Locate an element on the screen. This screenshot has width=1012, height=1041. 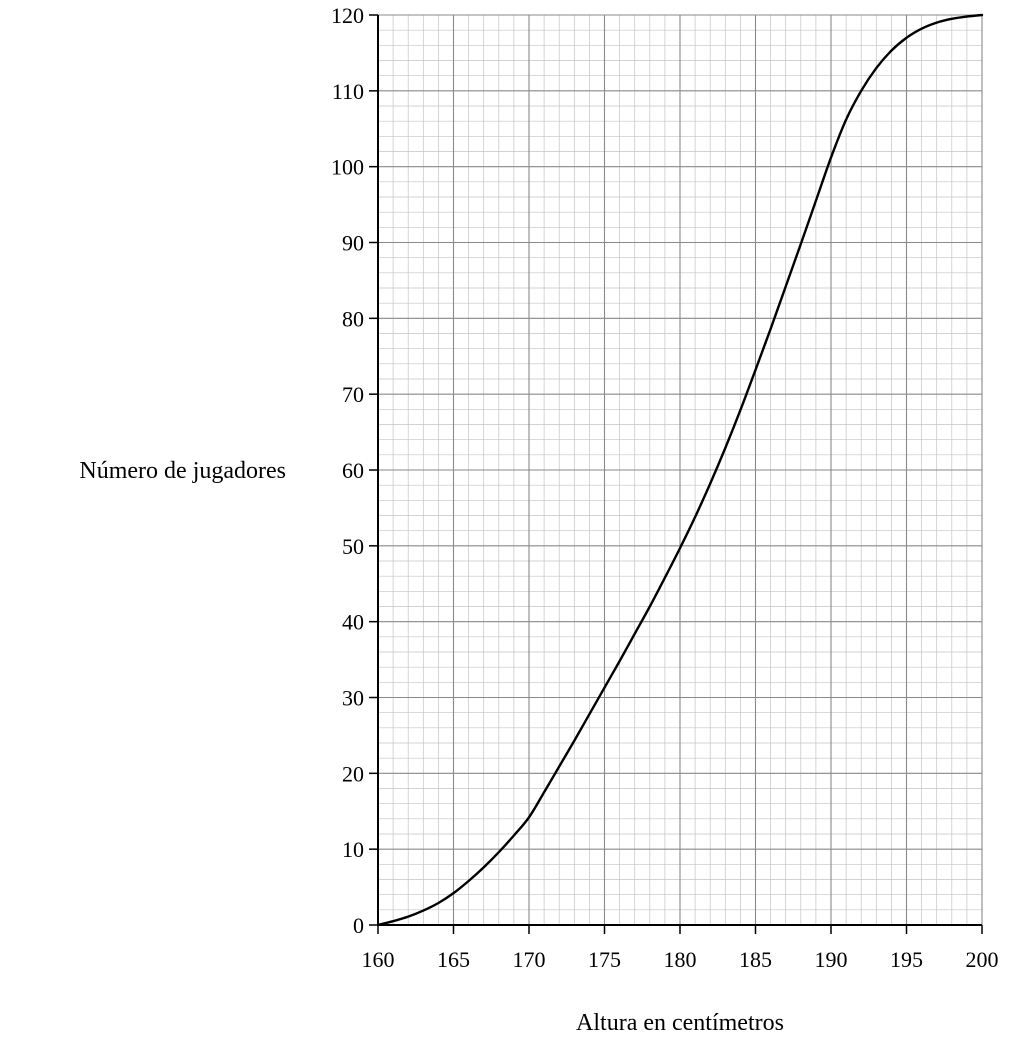
y-tick-label: 100 is located at coordinates (347, 167).